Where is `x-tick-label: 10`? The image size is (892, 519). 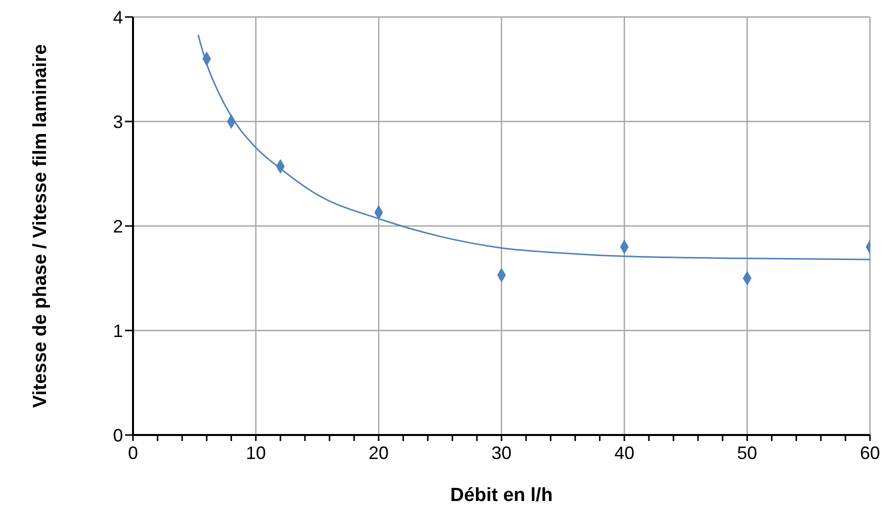 x-tick-label: 10 is located at coordinates (256, 453).